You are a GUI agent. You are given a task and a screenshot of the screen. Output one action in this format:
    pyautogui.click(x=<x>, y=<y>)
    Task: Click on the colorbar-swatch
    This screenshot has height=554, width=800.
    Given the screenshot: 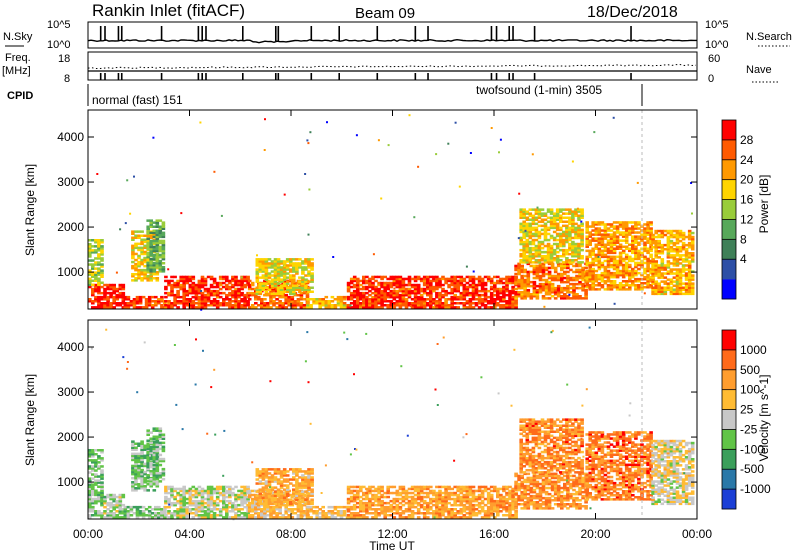 What is the action you would take?
    pyautogui.click(x=729, y=169)
    